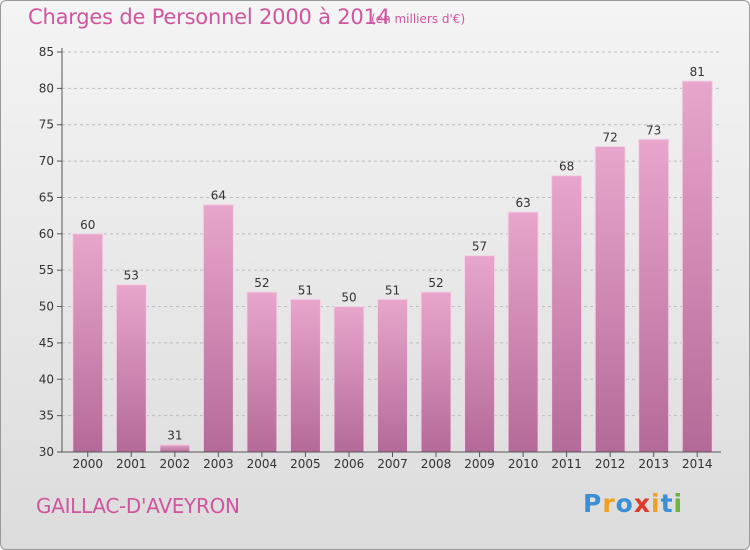  Describe the element at coordinates (667, 503) in the screenshot. I see `logo-letter: t` at that location.